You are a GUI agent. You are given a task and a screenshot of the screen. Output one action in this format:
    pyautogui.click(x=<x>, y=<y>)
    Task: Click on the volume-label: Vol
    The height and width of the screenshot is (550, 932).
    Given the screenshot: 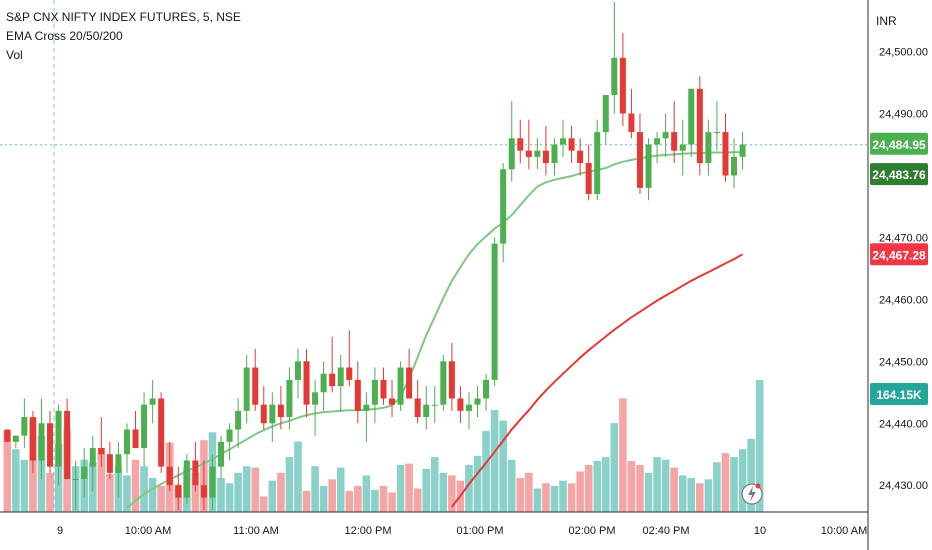 What is the action you would take?
    pyautogui.click(x=14, y=55)
    